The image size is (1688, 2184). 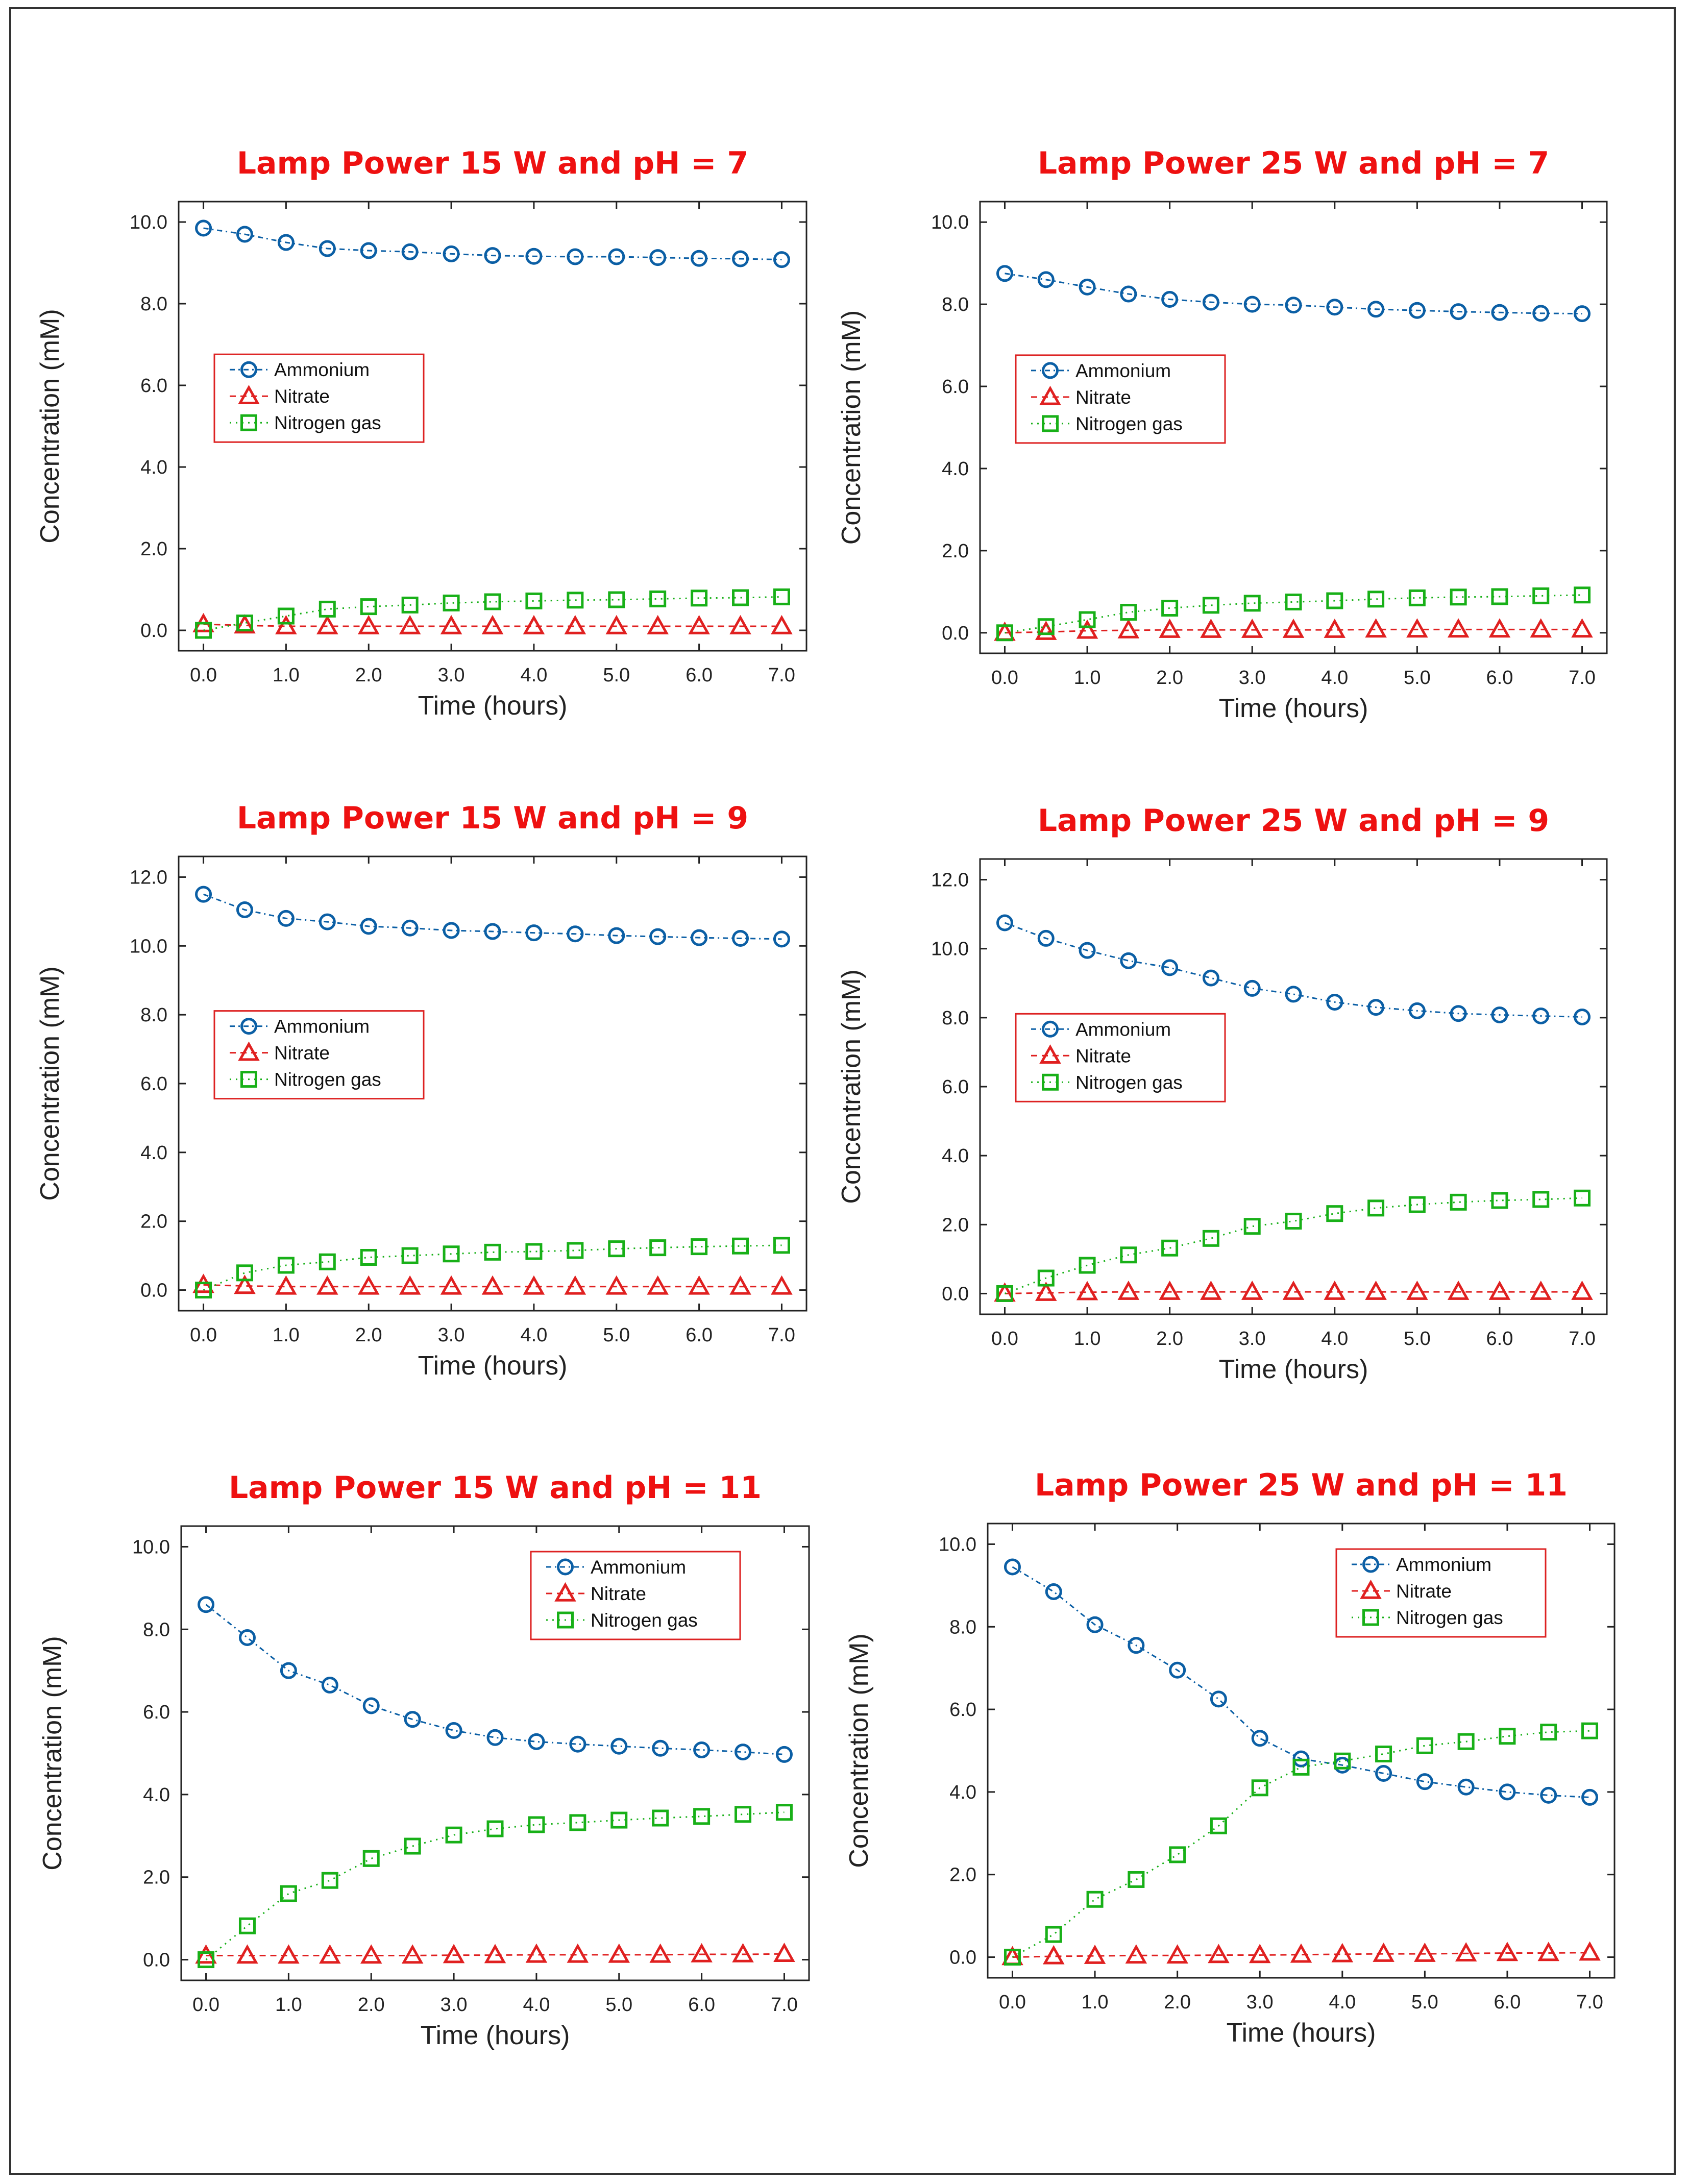 What do you see at coordinates (1441, 1593) in the screenshot?
I see `legend-box` at bounding box center [1441, 1593].